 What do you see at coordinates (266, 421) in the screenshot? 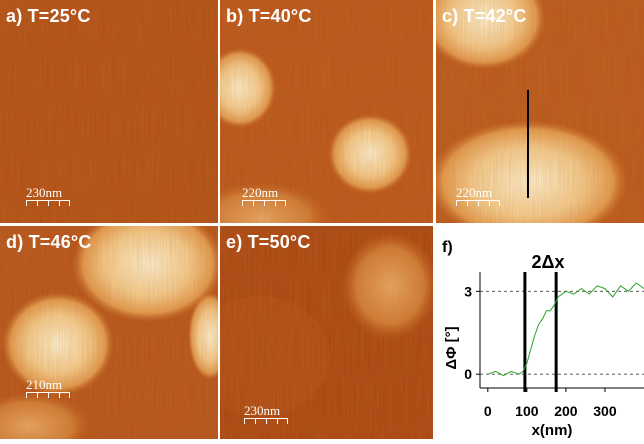
I see `scale-ruler-e` at bounding box center [266, 421].